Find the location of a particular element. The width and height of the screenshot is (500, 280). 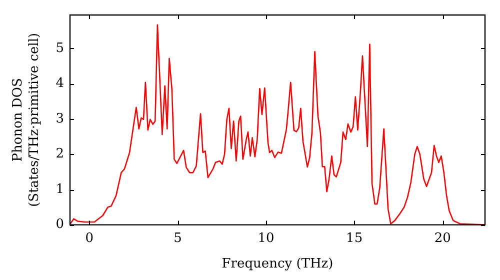

x-axis-title: Frequency (THz) is located at coordinates (278, 264).